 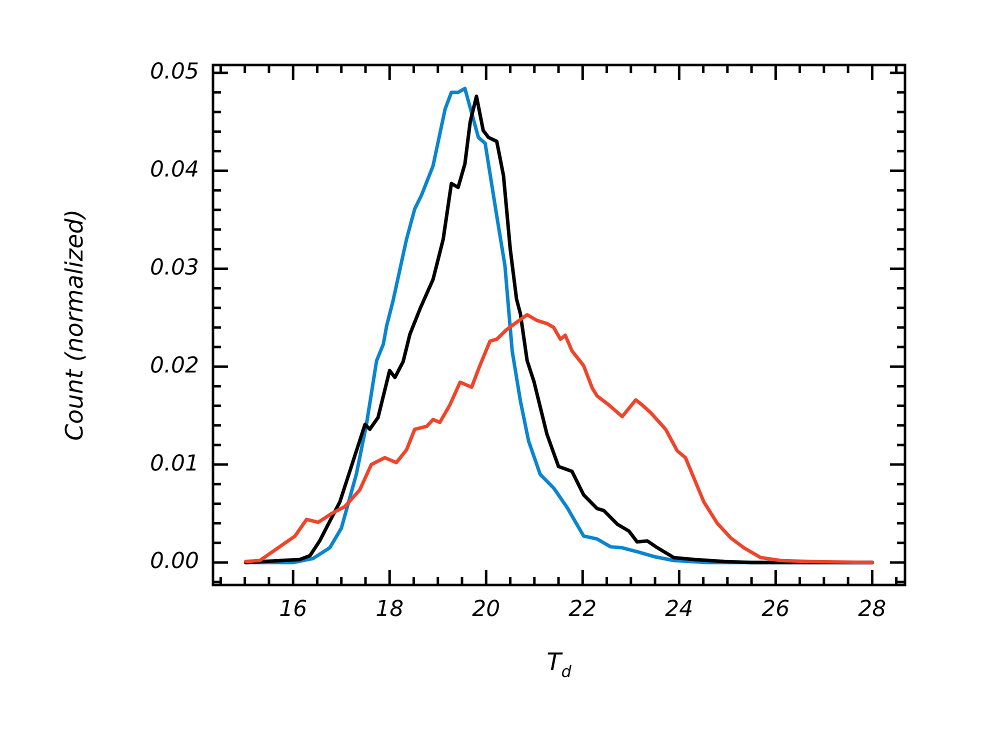 I want to click on x-tick-label: 22, so click(x=582, y=609).